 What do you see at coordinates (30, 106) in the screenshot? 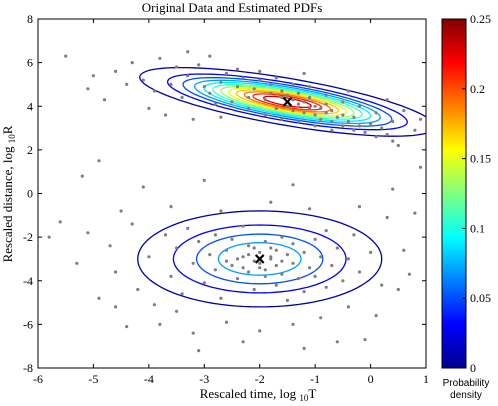
I see `y-tick-label: 4` at bounding box center [30, 106].